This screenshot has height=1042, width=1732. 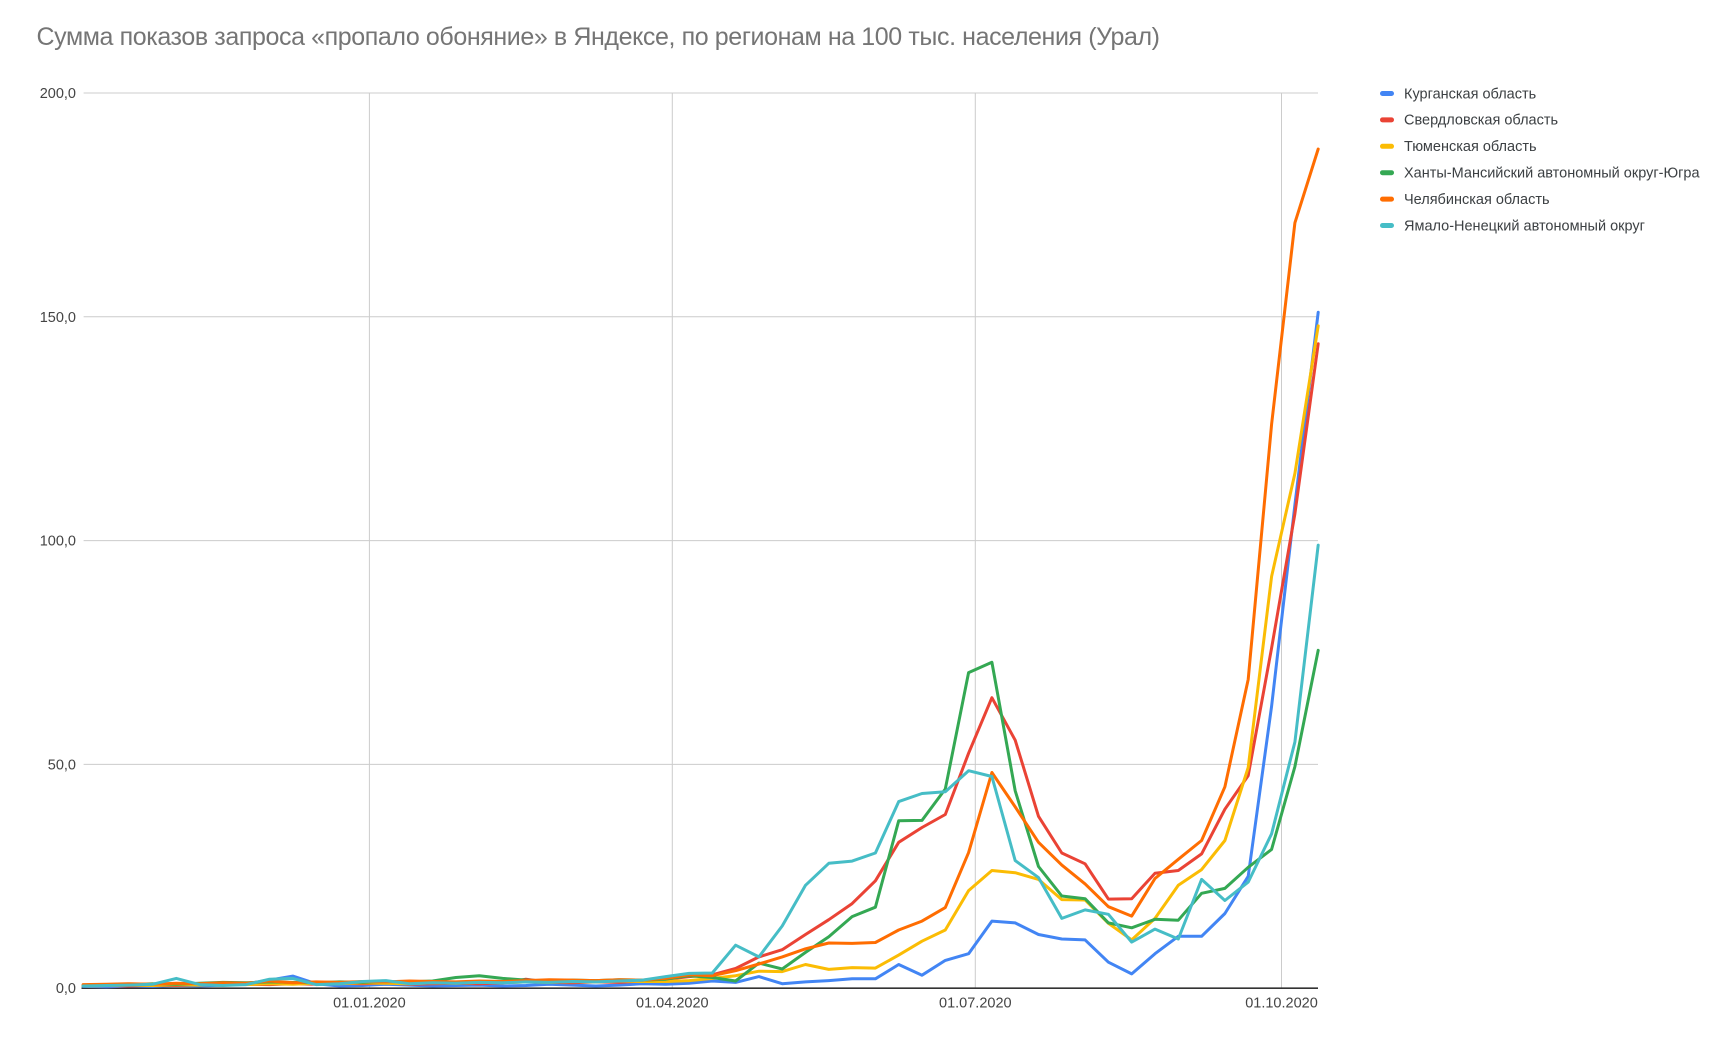 What do you see at coordinates (58, 94) in the screenshot?
I see `svg-text: 200,0` at bounding box center [58, 94].